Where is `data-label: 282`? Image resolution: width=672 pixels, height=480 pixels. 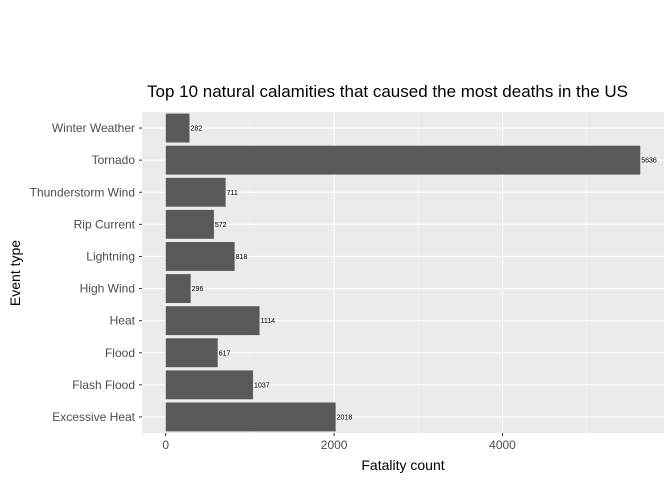 data-label: 282 is located at coordinates (196, 129).